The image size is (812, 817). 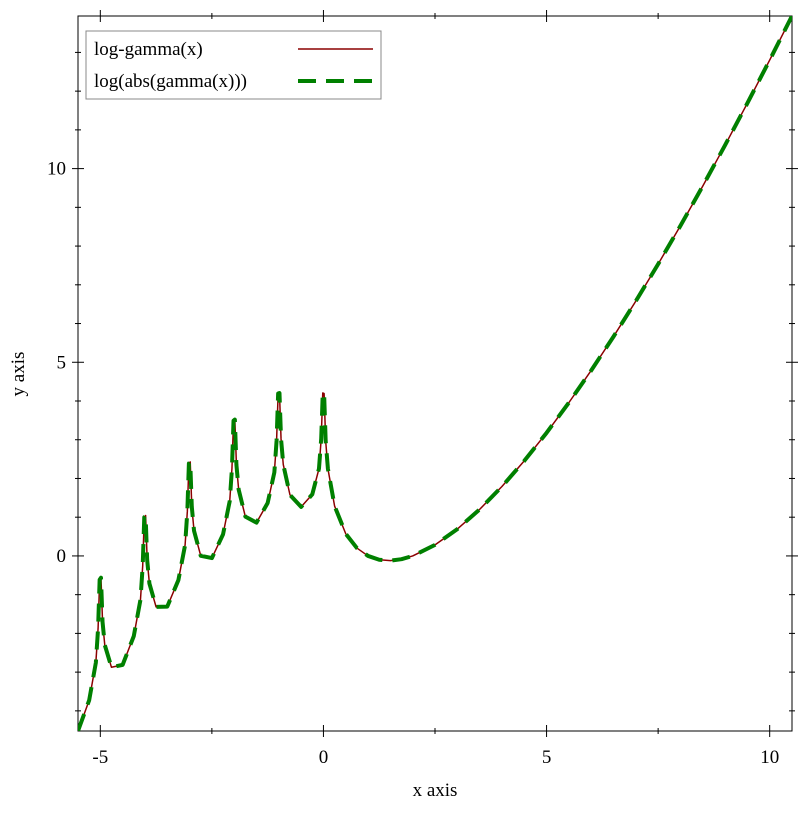 What do you see at coordinates (56, 169) in the screenshot?
I see `y-tick-label: 10` at bounding box center [56, 169].